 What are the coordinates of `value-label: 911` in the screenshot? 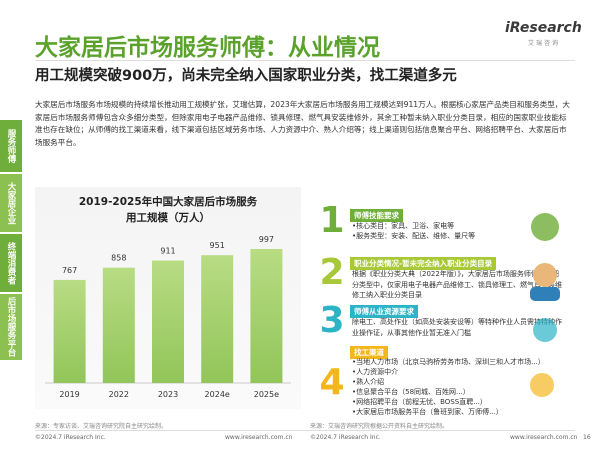 It's located at (167, 251).